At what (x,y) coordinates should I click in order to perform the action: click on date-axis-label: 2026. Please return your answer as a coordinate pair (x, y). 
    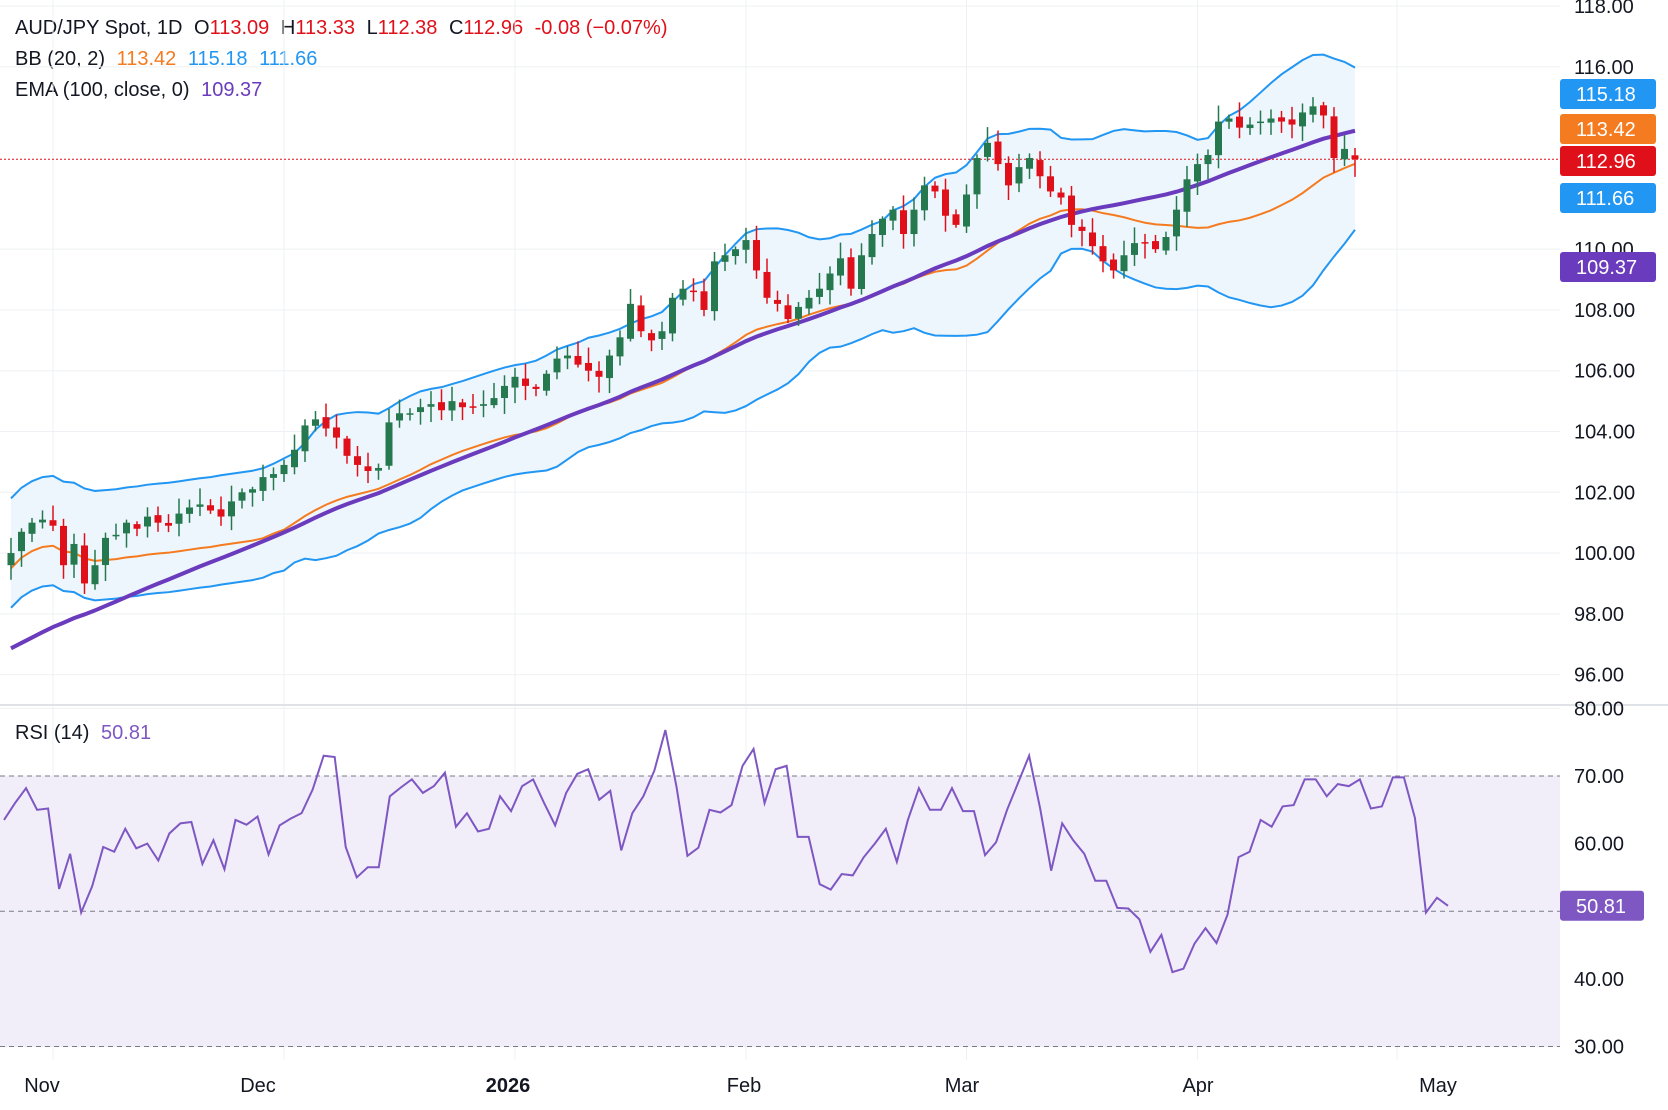
    Looking at the image, I should click on (508, 1086).